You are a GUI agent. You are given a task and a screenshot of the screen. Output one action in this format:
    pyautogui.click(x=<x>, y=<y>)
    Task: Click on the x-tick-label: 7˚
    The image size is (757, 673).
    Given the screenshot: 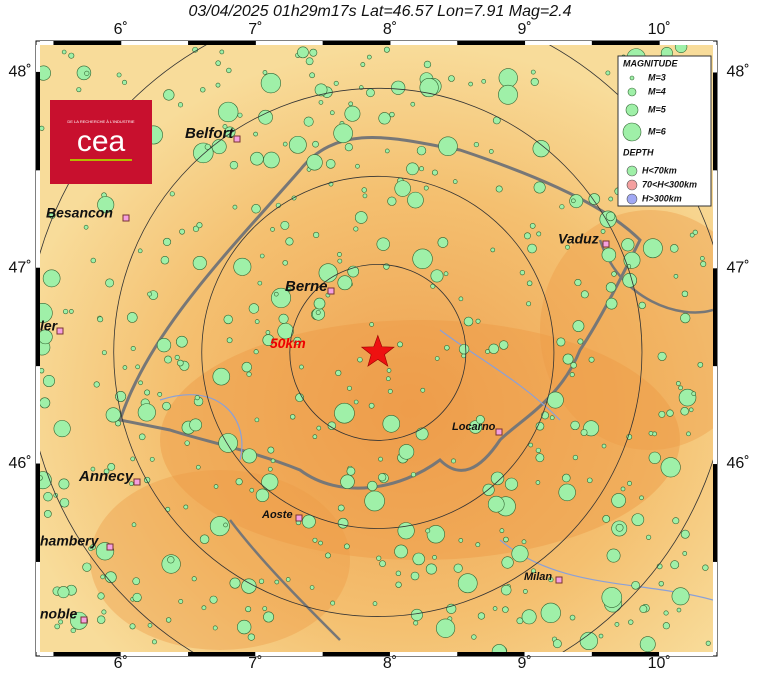 What is the action you would take?
    pyautogui.click(x=255, y=29)
    